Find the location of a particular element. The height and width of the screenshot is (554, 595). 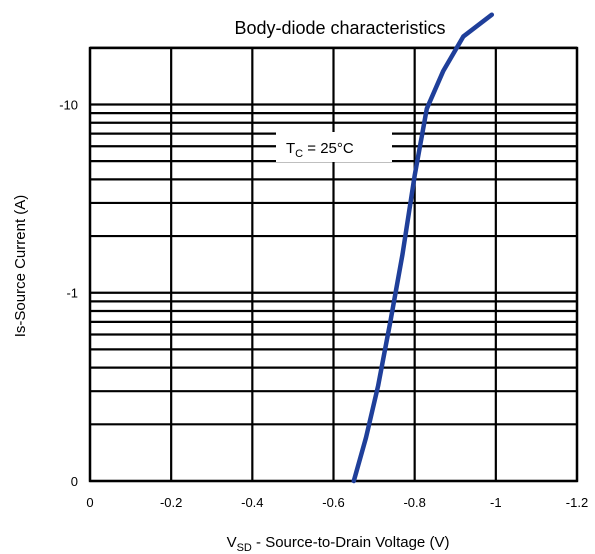

y-tick-label: -10 is located at coordinates (68, 104).